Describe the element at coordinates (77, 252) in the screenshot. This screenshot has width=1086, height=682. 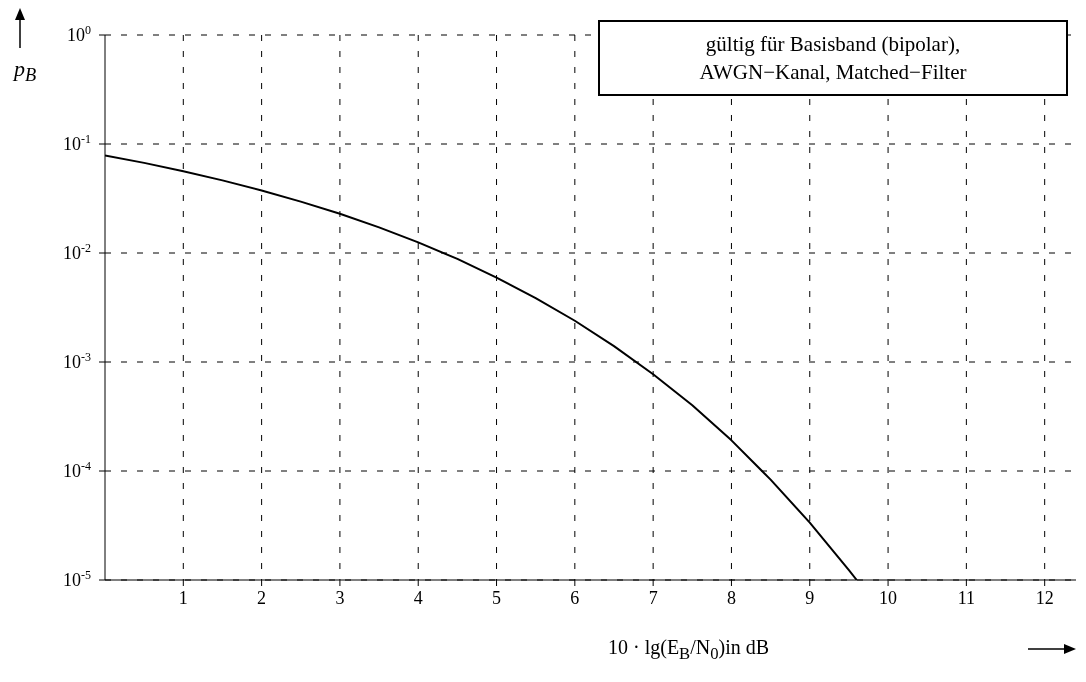
I see `y-tick-label: 10$^{-2}$` at that location.